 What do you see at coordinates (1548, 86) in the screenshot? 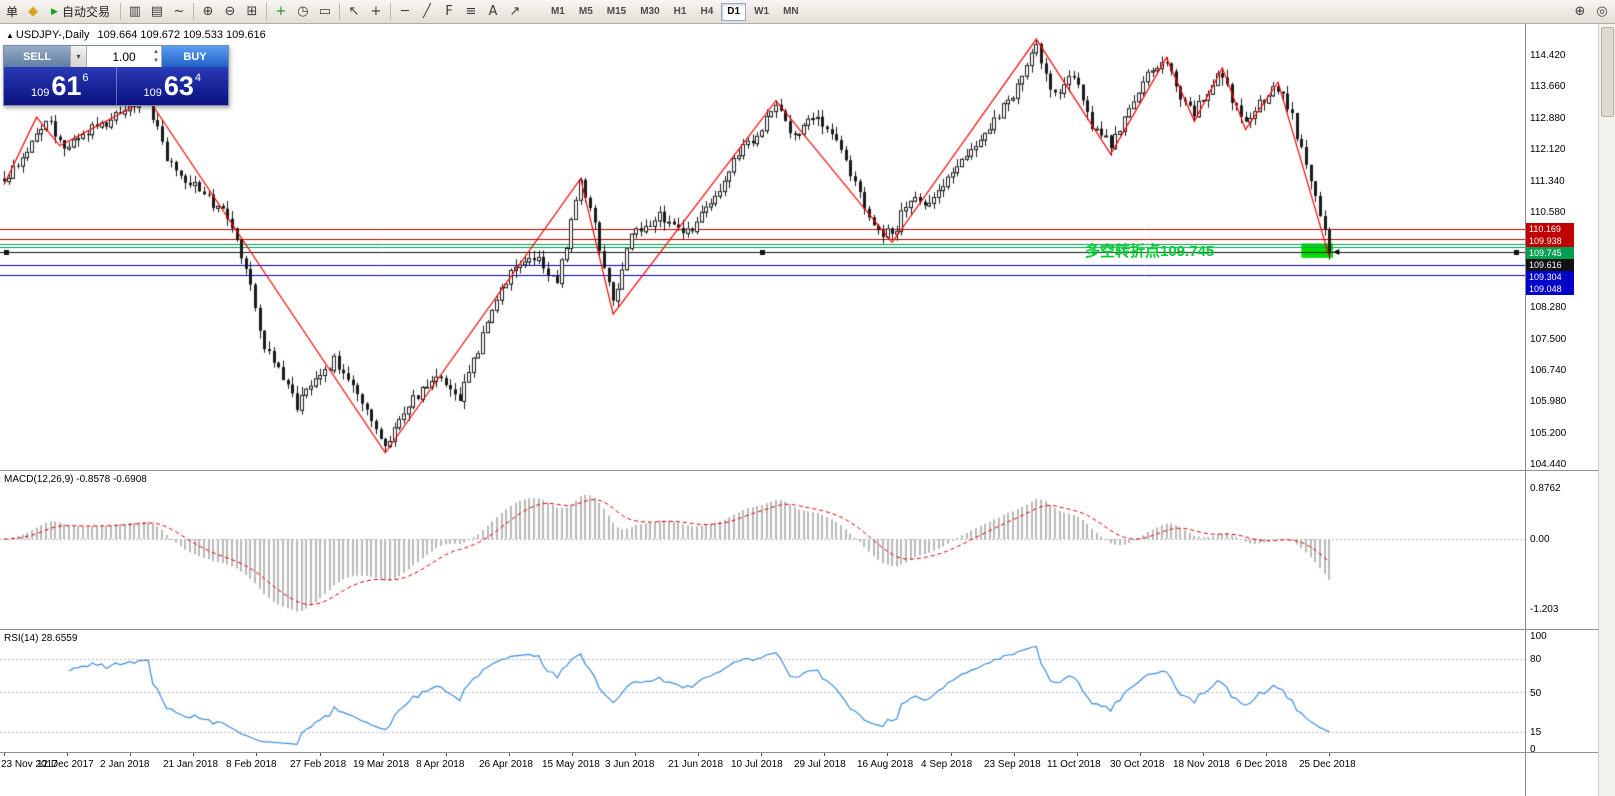
I see `price-axis-label: 113.660` at bounding box center [1548, 86].